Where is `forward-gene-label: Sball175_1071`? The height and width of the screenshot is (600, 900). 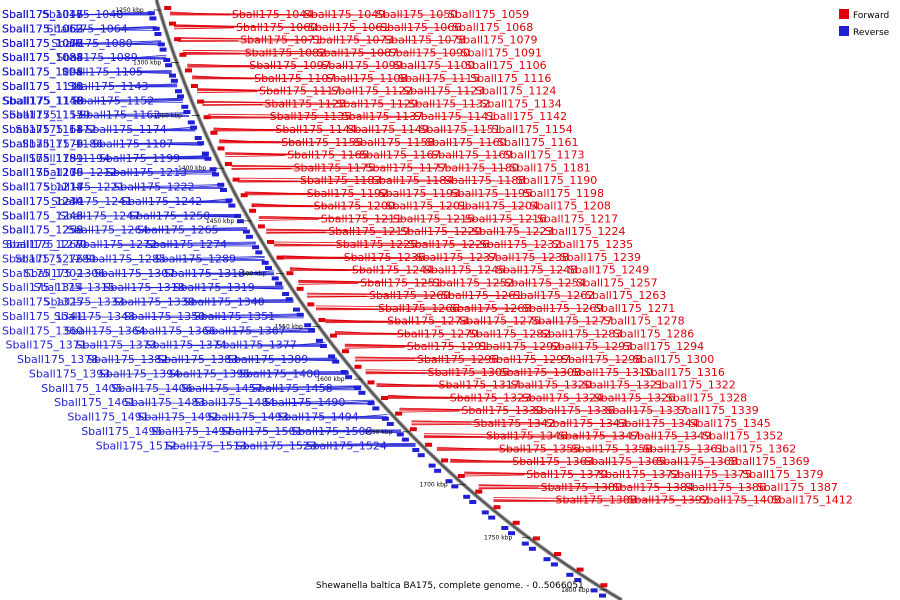 forward-gene-label: Sball175_1071 is located at coordinates (280, 40).